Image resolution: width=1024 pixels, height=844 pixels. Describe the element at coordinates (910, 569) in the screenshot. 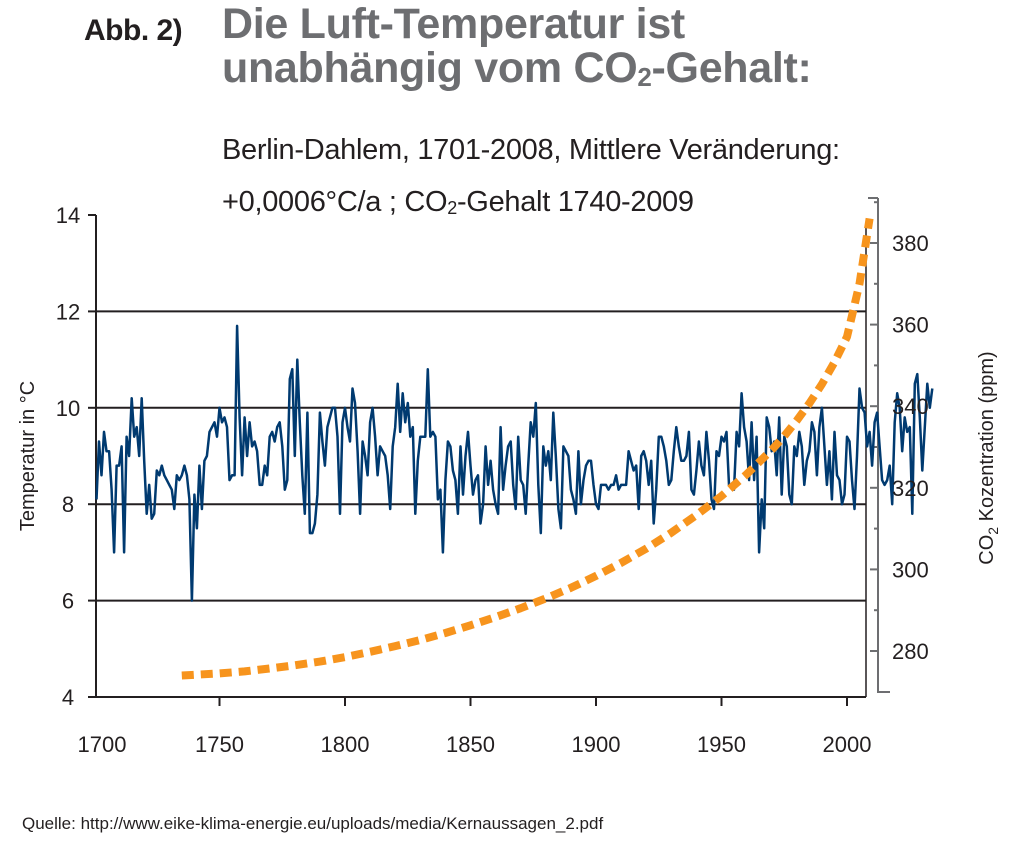

I see `y-tick-label-right: 300` at that location.